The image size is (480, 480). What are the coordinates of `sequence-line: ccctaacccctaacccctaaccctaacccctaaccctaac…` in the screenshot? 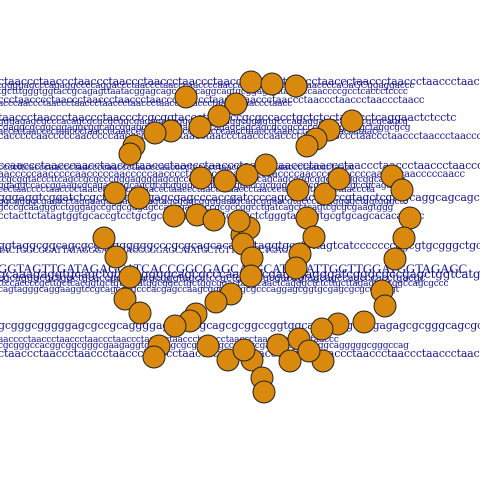 It's located at (187, 190).